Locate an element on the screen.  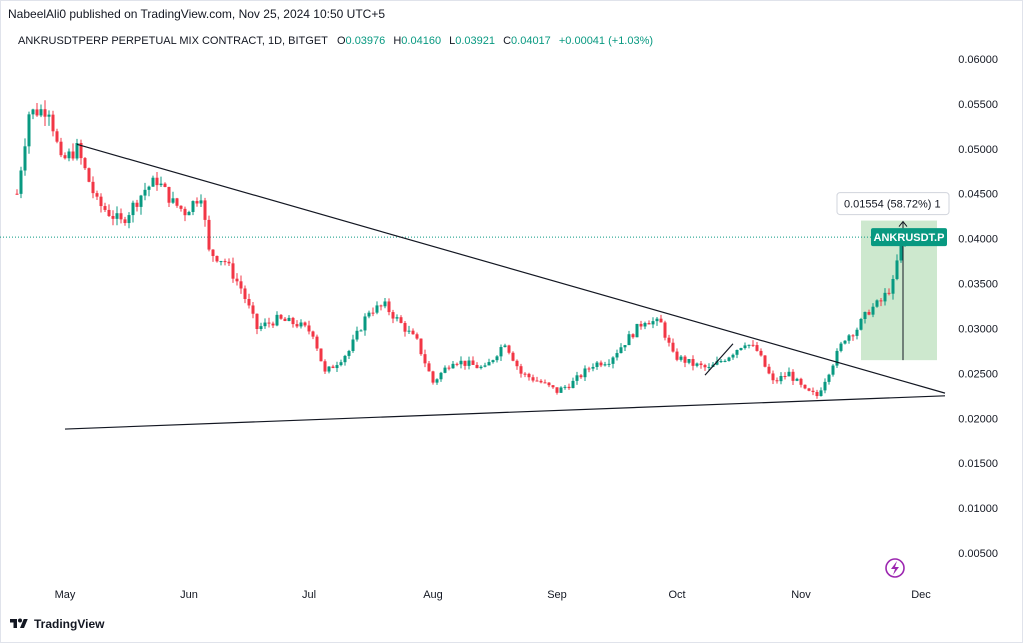
symbol-price-tag is located at coordinates (909, 237).